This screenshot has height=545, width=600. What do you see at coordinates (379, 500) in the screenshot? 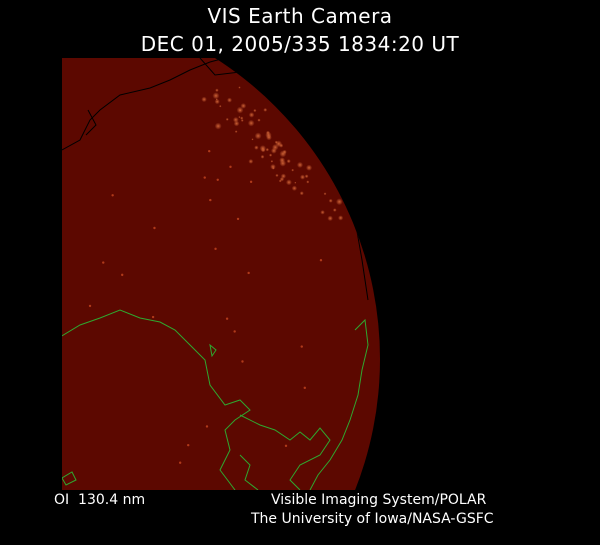
I see `instrument-label: Visible Imaging System/POLAR` at bounding box center [379, 500].